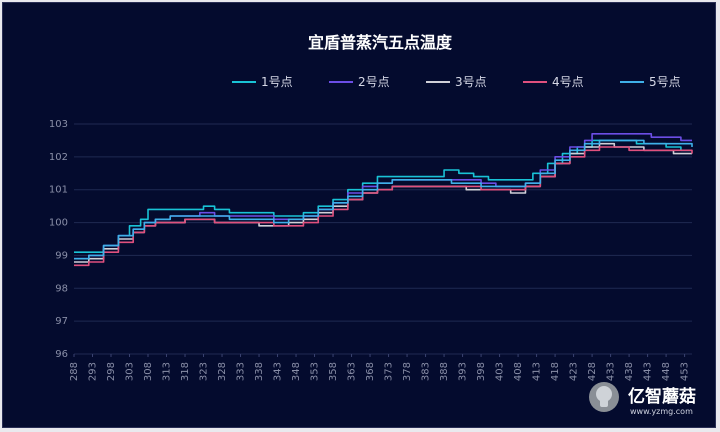 This screenshot has height=432, width=720. Describe the element at coordinates (352, 371) in the screenshot. I see `x-tick-label: 363` at that location.